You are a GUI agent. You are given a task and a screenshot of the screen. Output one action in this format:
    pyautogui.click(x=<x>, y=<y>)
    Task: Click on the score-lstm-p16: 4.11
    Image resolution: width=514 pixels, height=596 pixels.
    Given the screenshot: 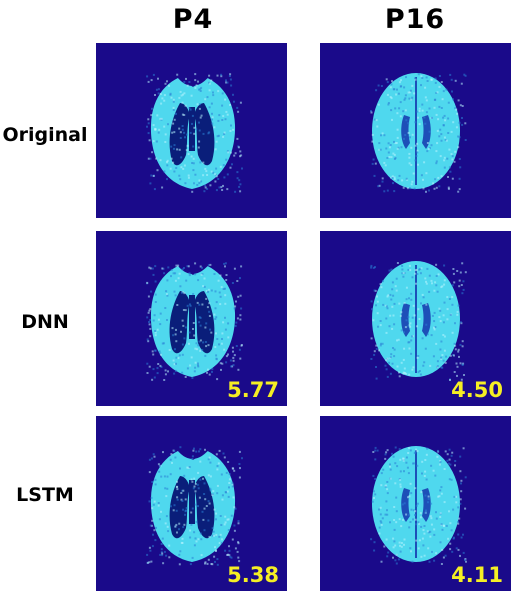 What is the action you would take?
    pyautogui.click(x=477, y=575)
    